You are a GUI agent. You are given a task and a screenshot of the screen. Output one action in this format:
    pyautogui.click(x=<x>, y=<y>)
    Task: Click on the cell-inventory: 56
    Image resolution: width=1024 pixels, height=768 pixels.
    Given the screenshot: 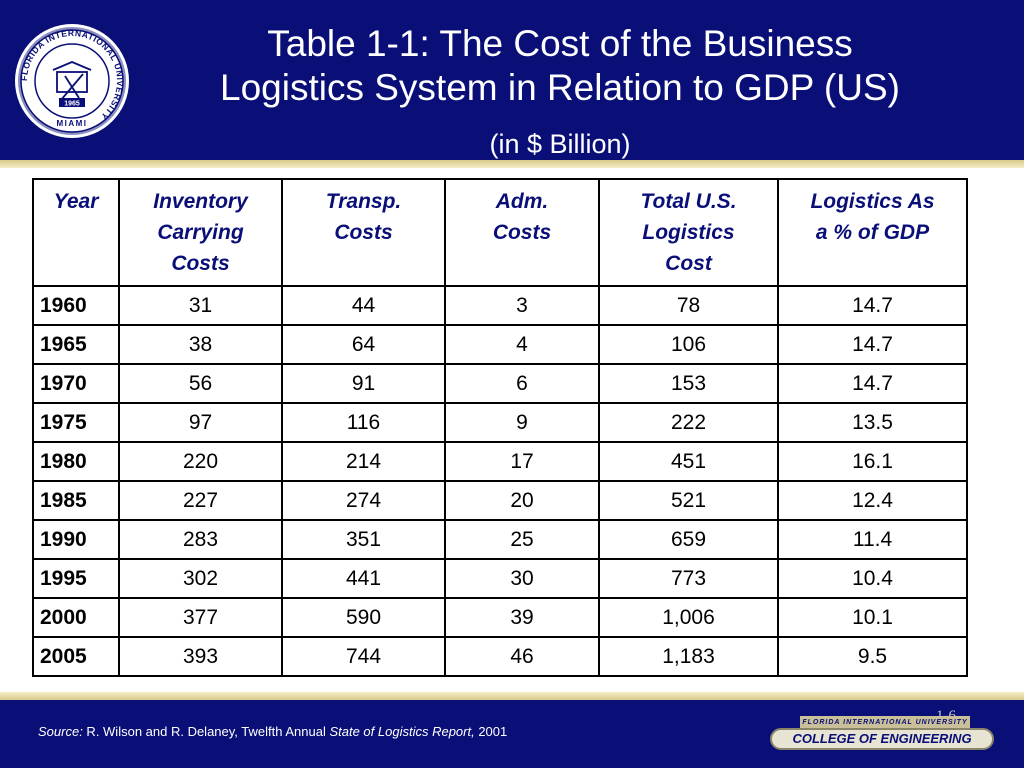 What is the action you would take?
    pyautogui.click(x=200, y=383)
    